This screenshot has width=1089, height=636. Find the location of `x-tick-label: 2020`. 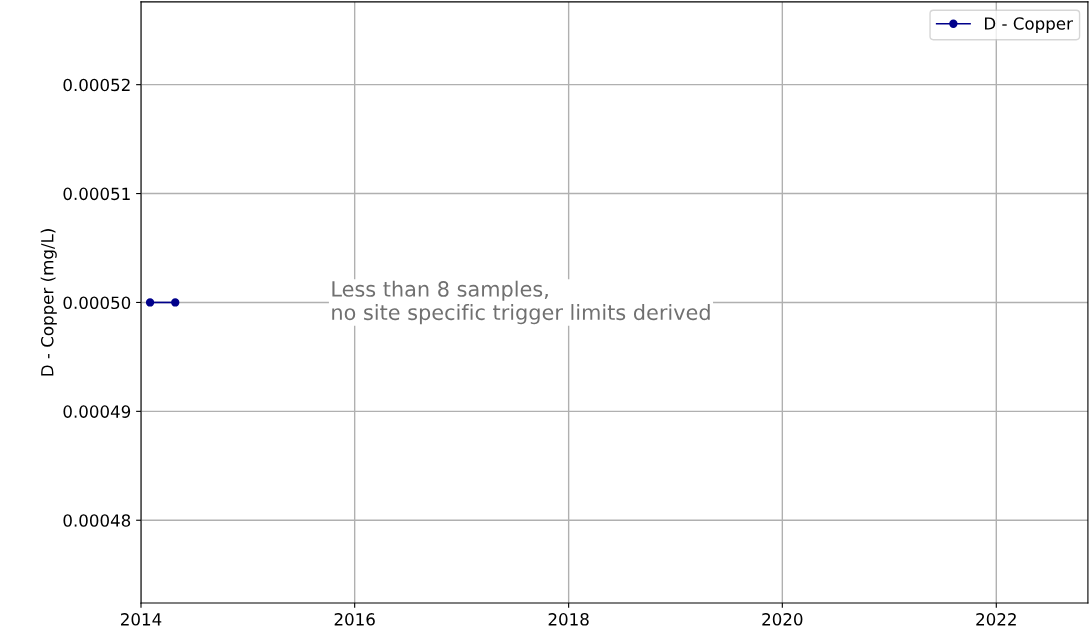

x-tick-label: 2020 is located at coordinates (782, 619).